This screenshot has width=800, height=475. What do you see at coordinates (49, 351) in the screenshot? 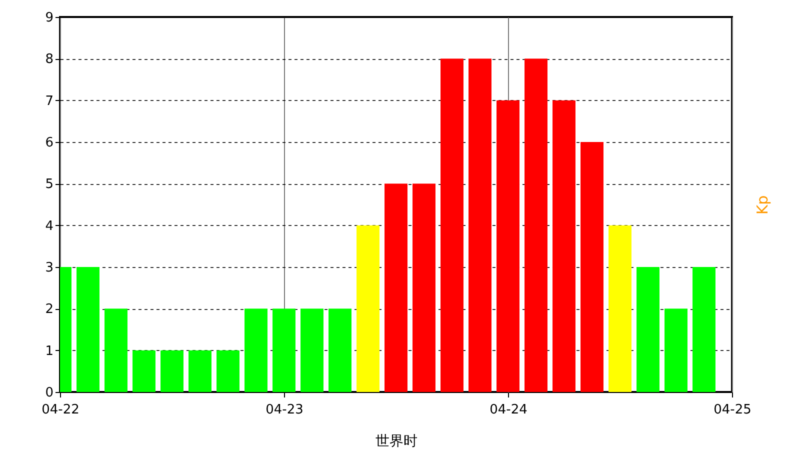
I see `y-tick-label: 1` at bounding box center [49, 351].